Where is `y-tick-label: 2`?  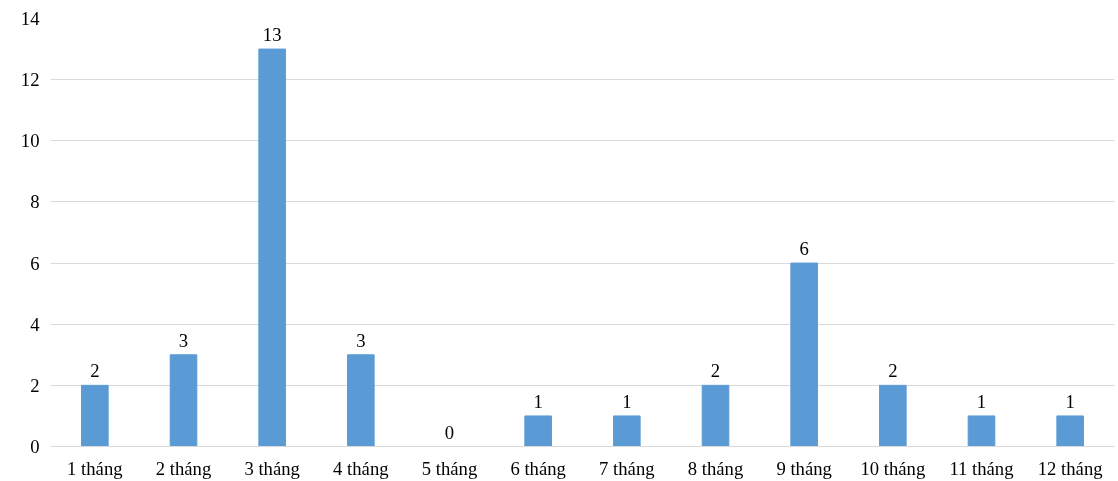
y-tick-label: 2 is located at coordinates (35, 385).